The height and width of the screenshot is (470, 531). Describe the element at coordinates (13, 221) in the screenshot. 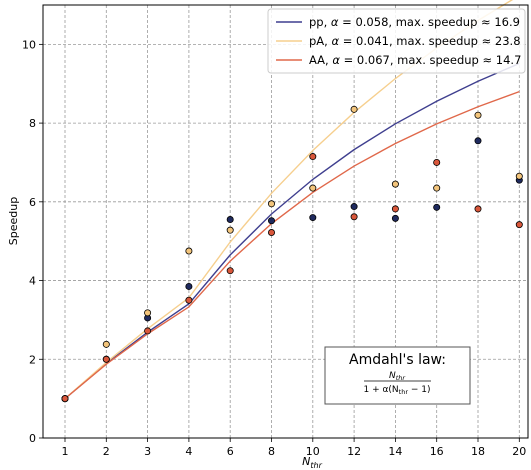

I see `y-axis-label: Speedup` at that location.